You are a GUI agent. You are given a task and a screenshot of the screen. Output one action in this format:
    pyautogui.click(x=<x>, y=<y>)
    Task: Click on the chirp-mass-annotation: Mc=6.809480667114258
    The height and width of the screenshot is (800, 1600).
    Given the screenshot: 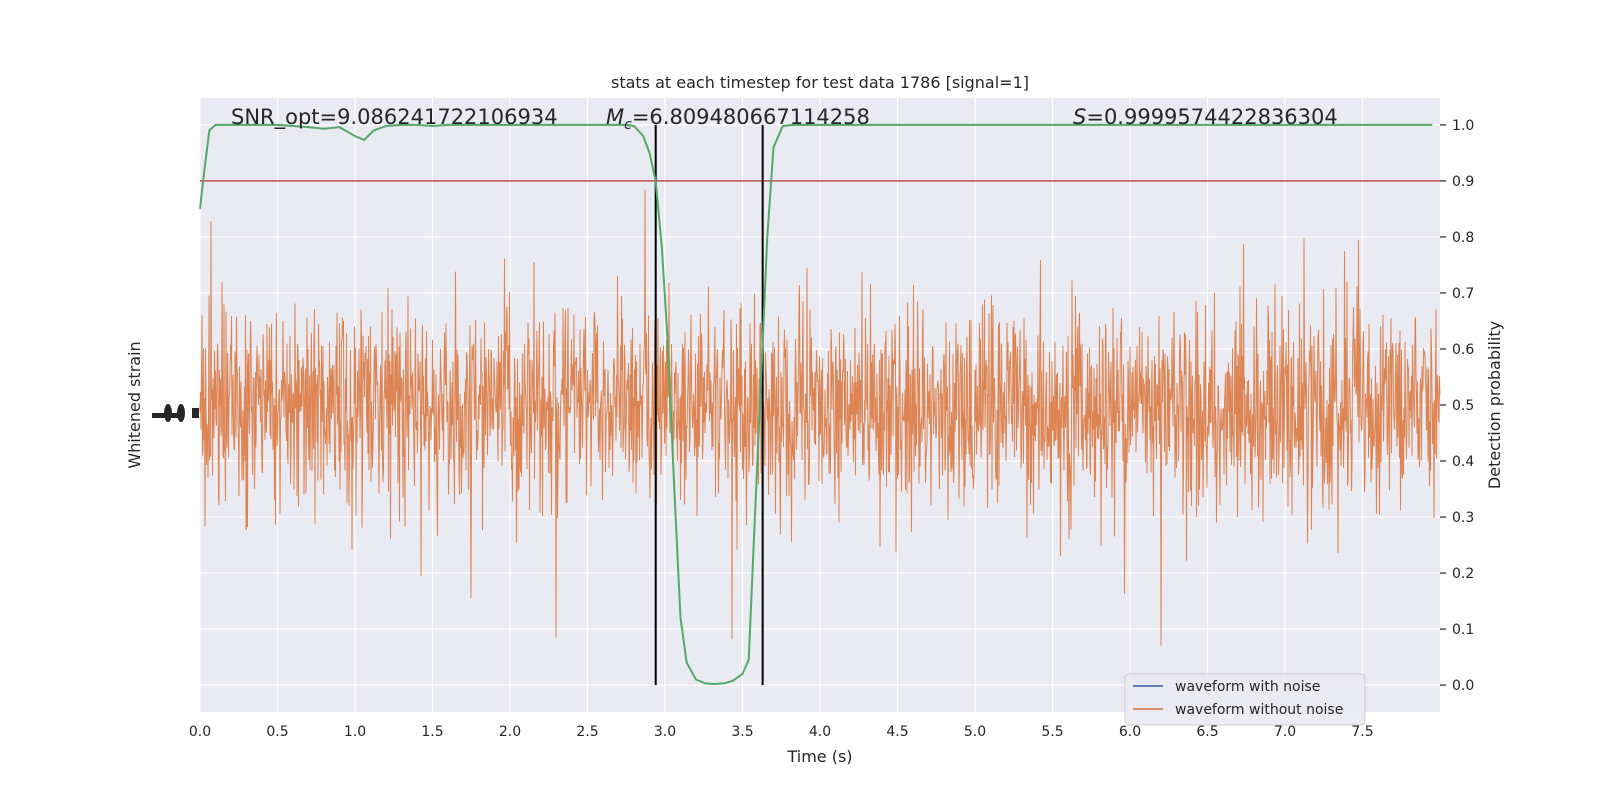 What is the action you would take?
    pyautogui.click(x=738, y=119)
    